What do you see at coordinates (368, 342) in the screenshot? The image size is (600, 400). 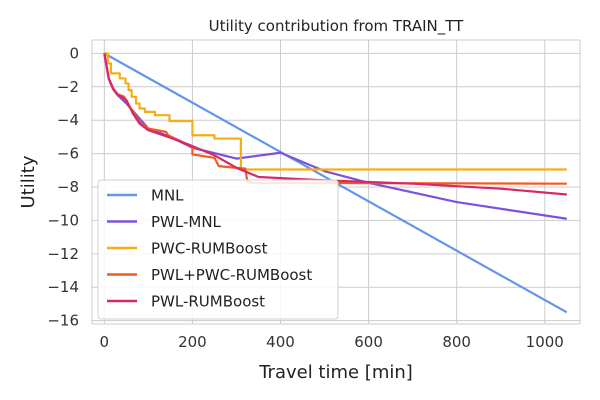 I see `x-tick-label: 600` at bounding box center [368, 342].